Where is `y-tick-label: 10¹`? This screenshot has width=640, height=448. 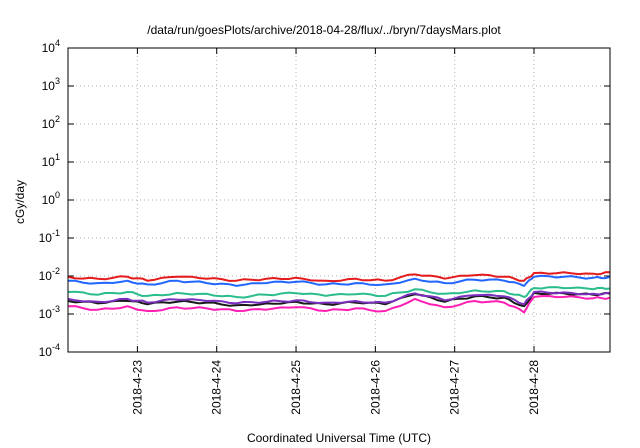 y-tick-label: 10¹ is located at coordinates (51, 160).